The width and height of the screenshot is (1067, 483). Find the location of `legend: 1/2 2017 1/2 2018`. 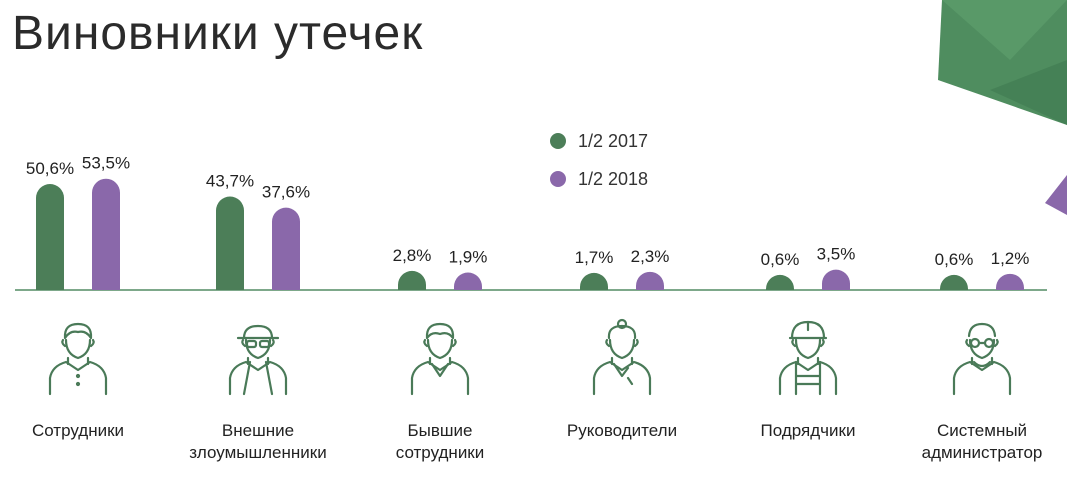

legend: 1/2 2017 1/2 2018 is located at coordinates (599, 160).